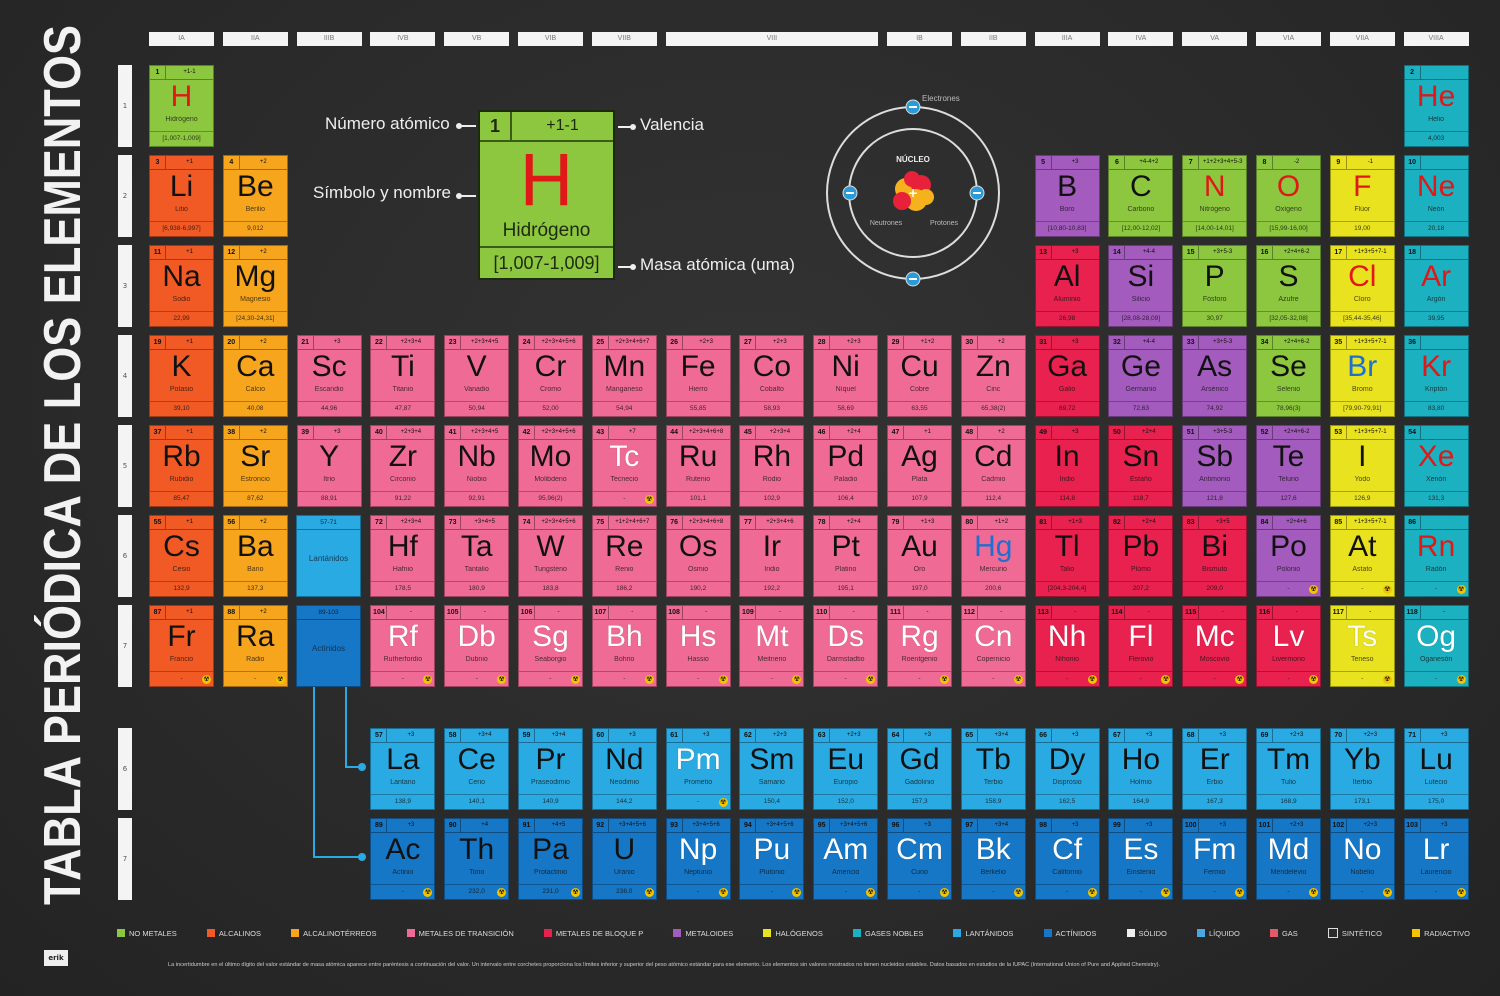  What do you see at coordinates (1288, 286) in the screenshot?
I see `element-cell-s: 16 +2+4+6-2 S Azufre [32,05-32,08]` at bounding box center [1288, 286].